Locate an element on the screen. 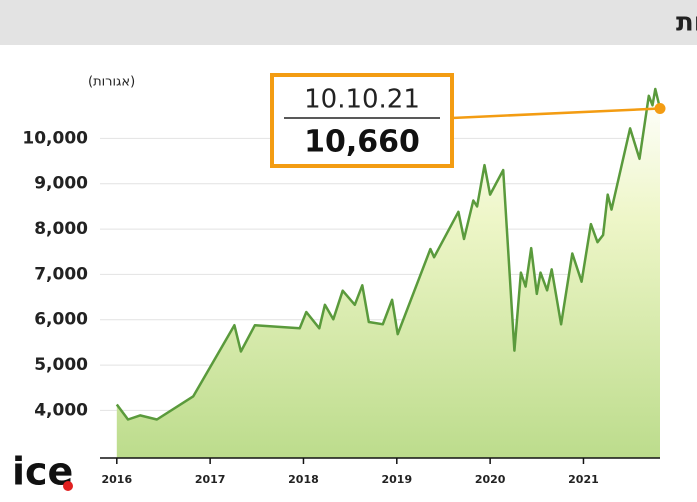 This screenshot has height=502, width=697. y-tick-label: 10,000 is located at coordinates (55, 138).